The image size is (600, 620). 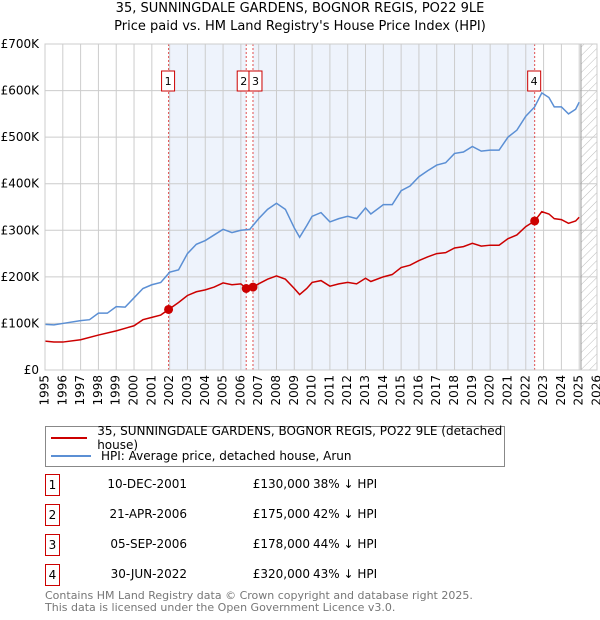 I want to click on x-tick-label: 2004, so click(x=205, y=390).